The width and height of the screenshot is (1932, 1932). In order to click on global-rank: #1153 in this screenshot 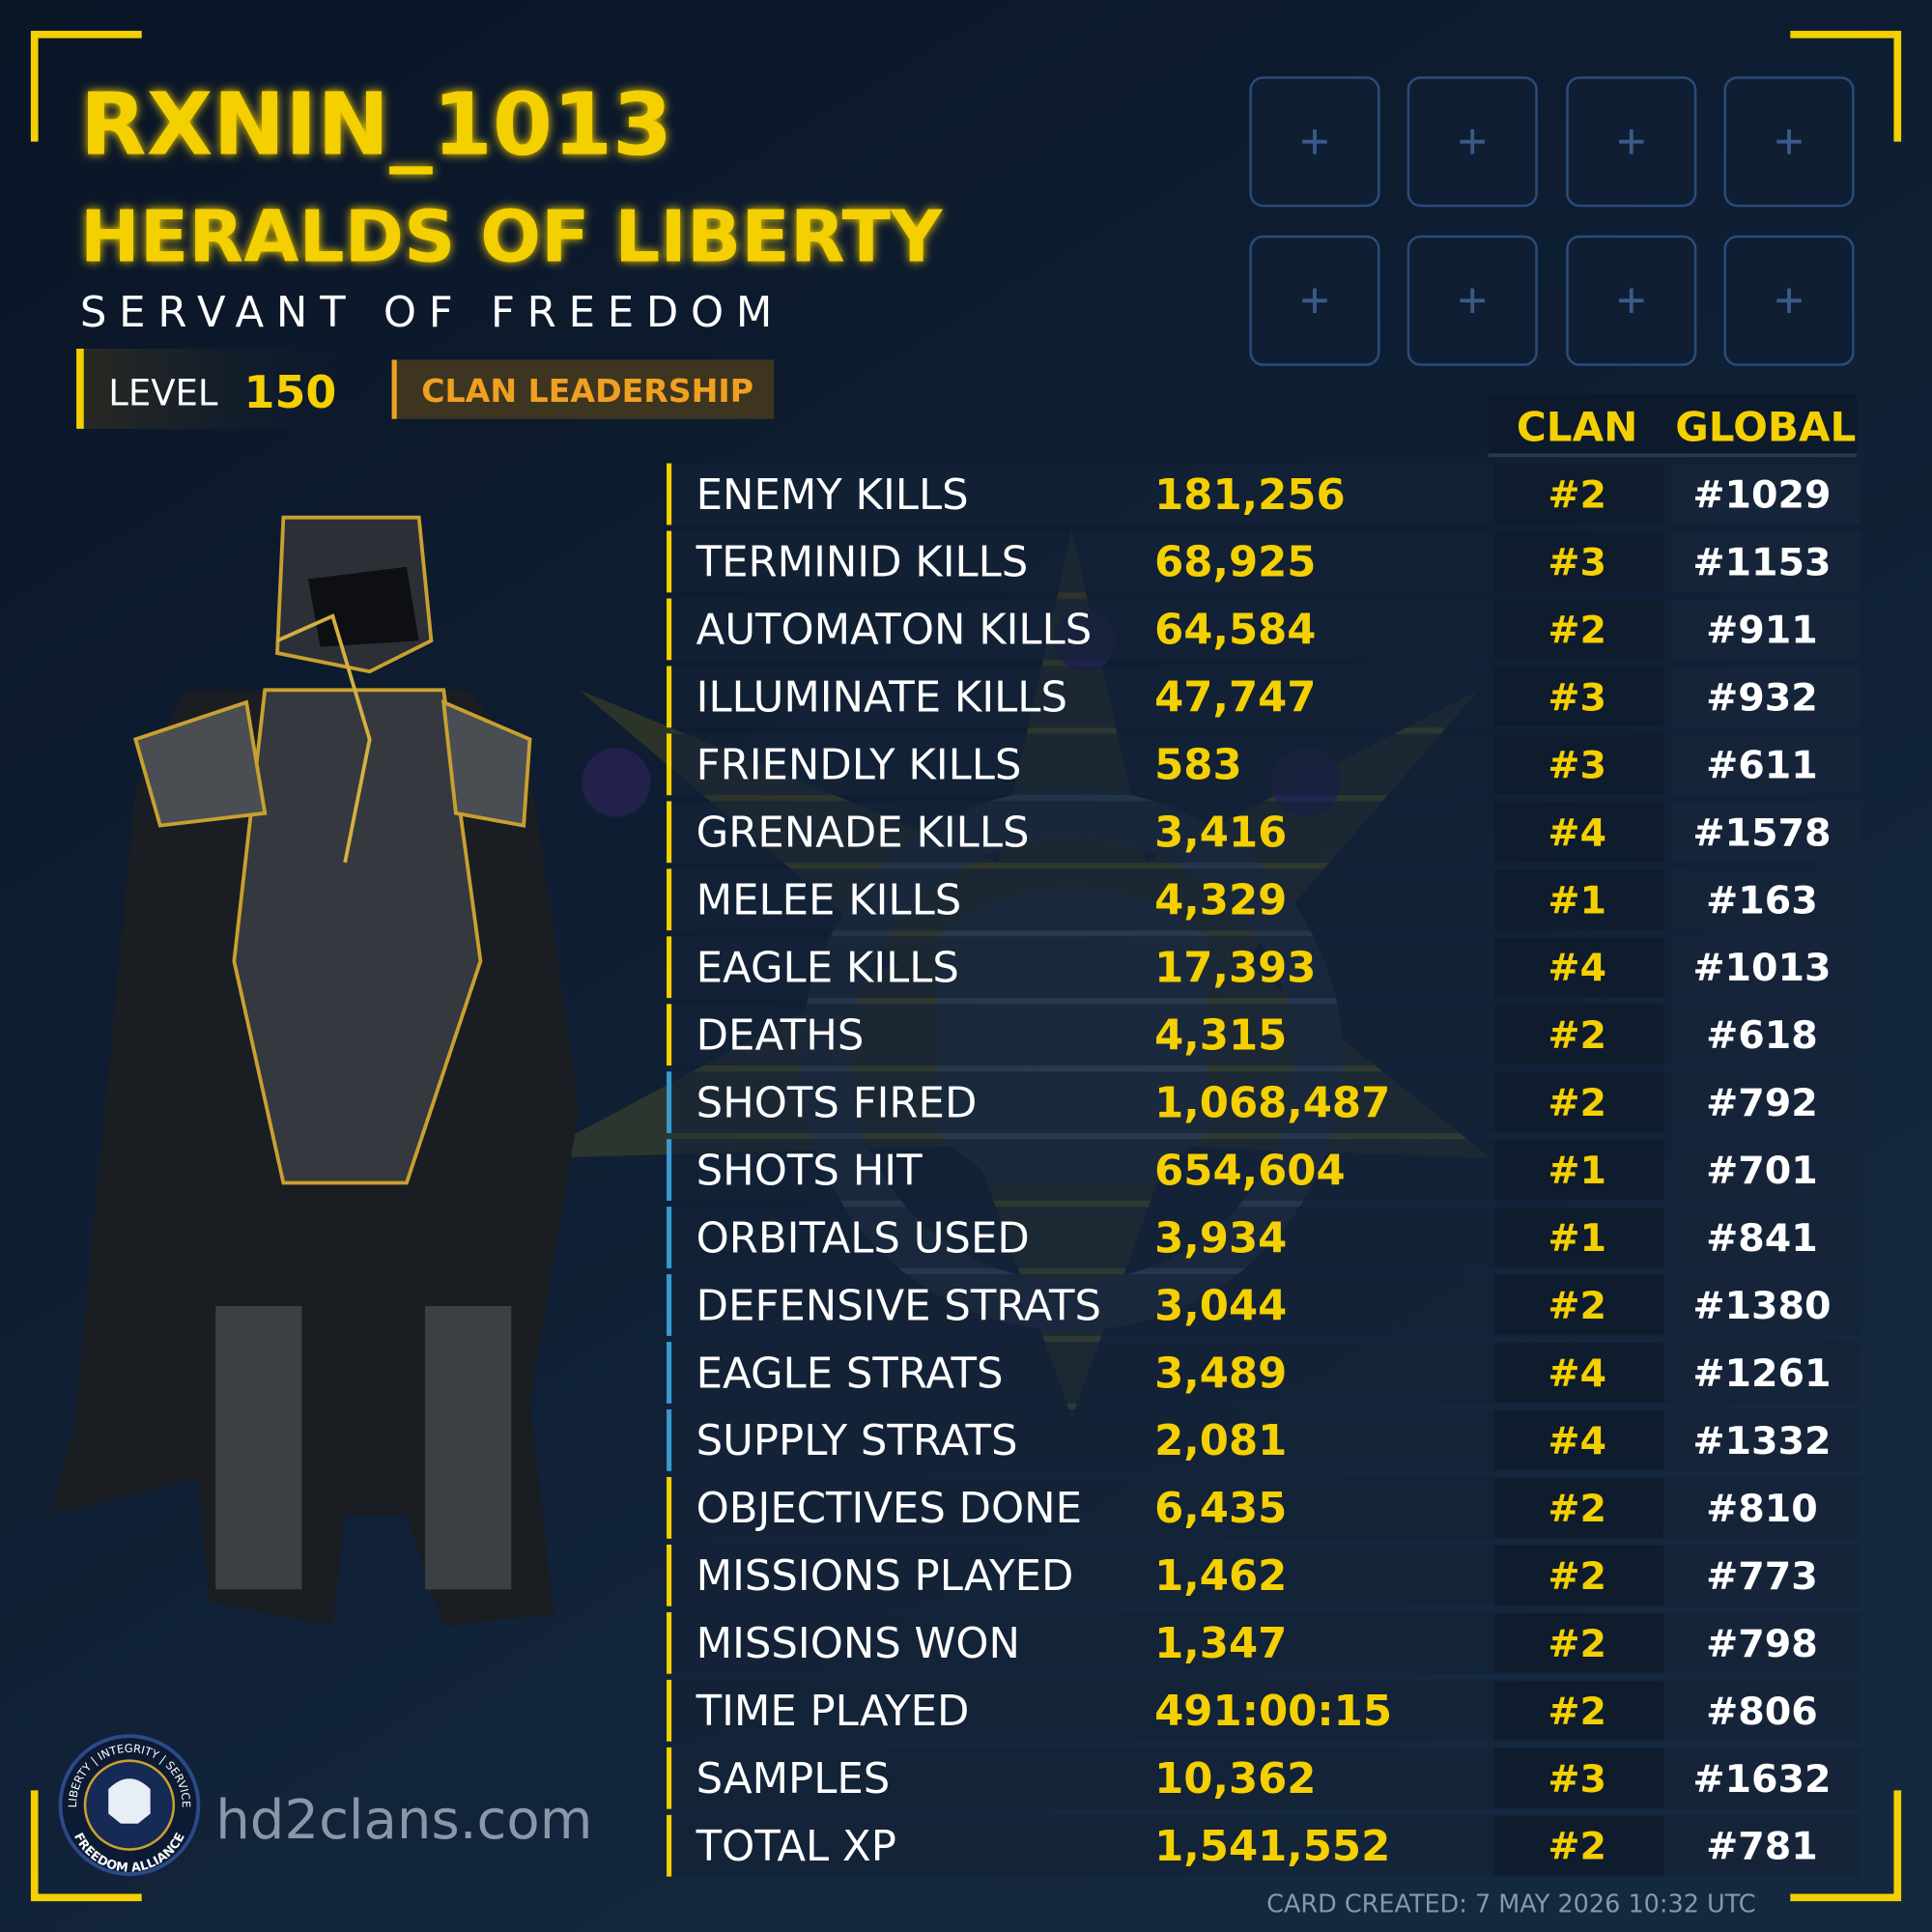, I will do `click(1761, 562)`.